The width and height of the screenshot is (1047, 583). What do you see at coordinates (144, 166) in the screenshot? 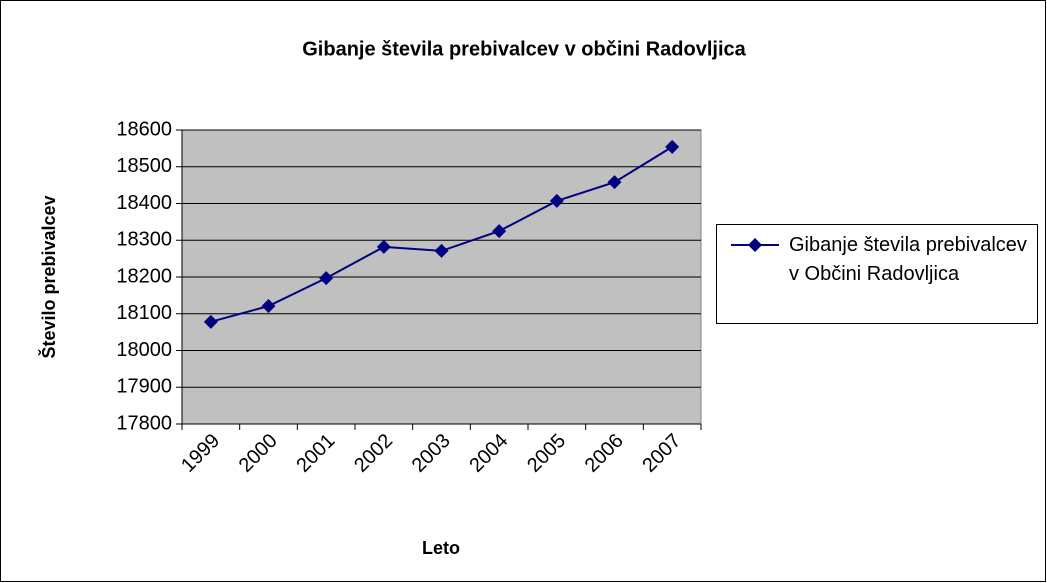
I see `y-tick-label: 18500` at bounding box center [144, 166].